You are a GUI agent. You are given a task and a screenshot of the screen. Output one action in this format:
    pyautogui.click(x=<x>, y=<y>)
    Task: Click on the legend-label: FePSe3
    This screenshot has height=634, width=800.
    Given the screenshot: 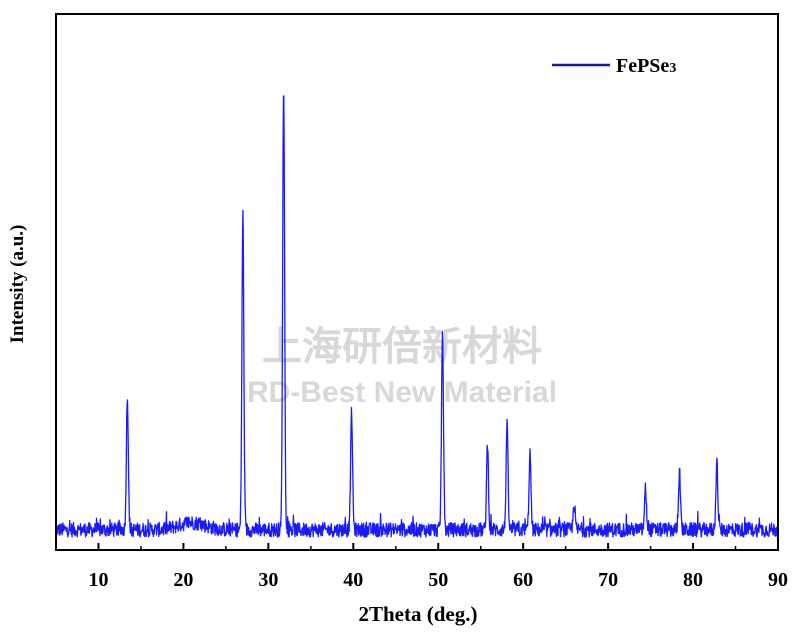 What is the action you would take?
    pyautogui.click(x=646, y=66)
    